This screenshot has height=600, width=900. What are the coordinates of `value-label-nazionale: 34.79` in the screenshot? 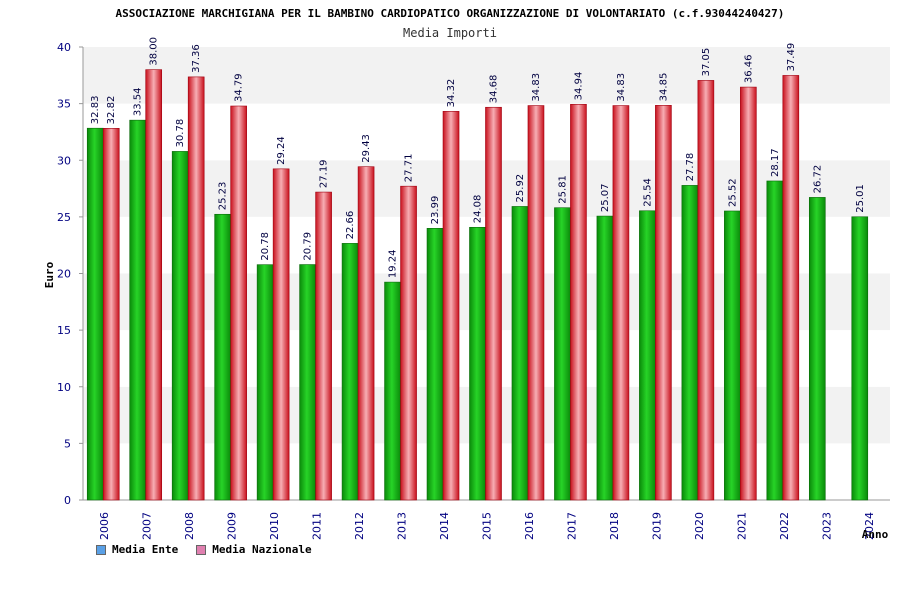 It's located at (239, 87).